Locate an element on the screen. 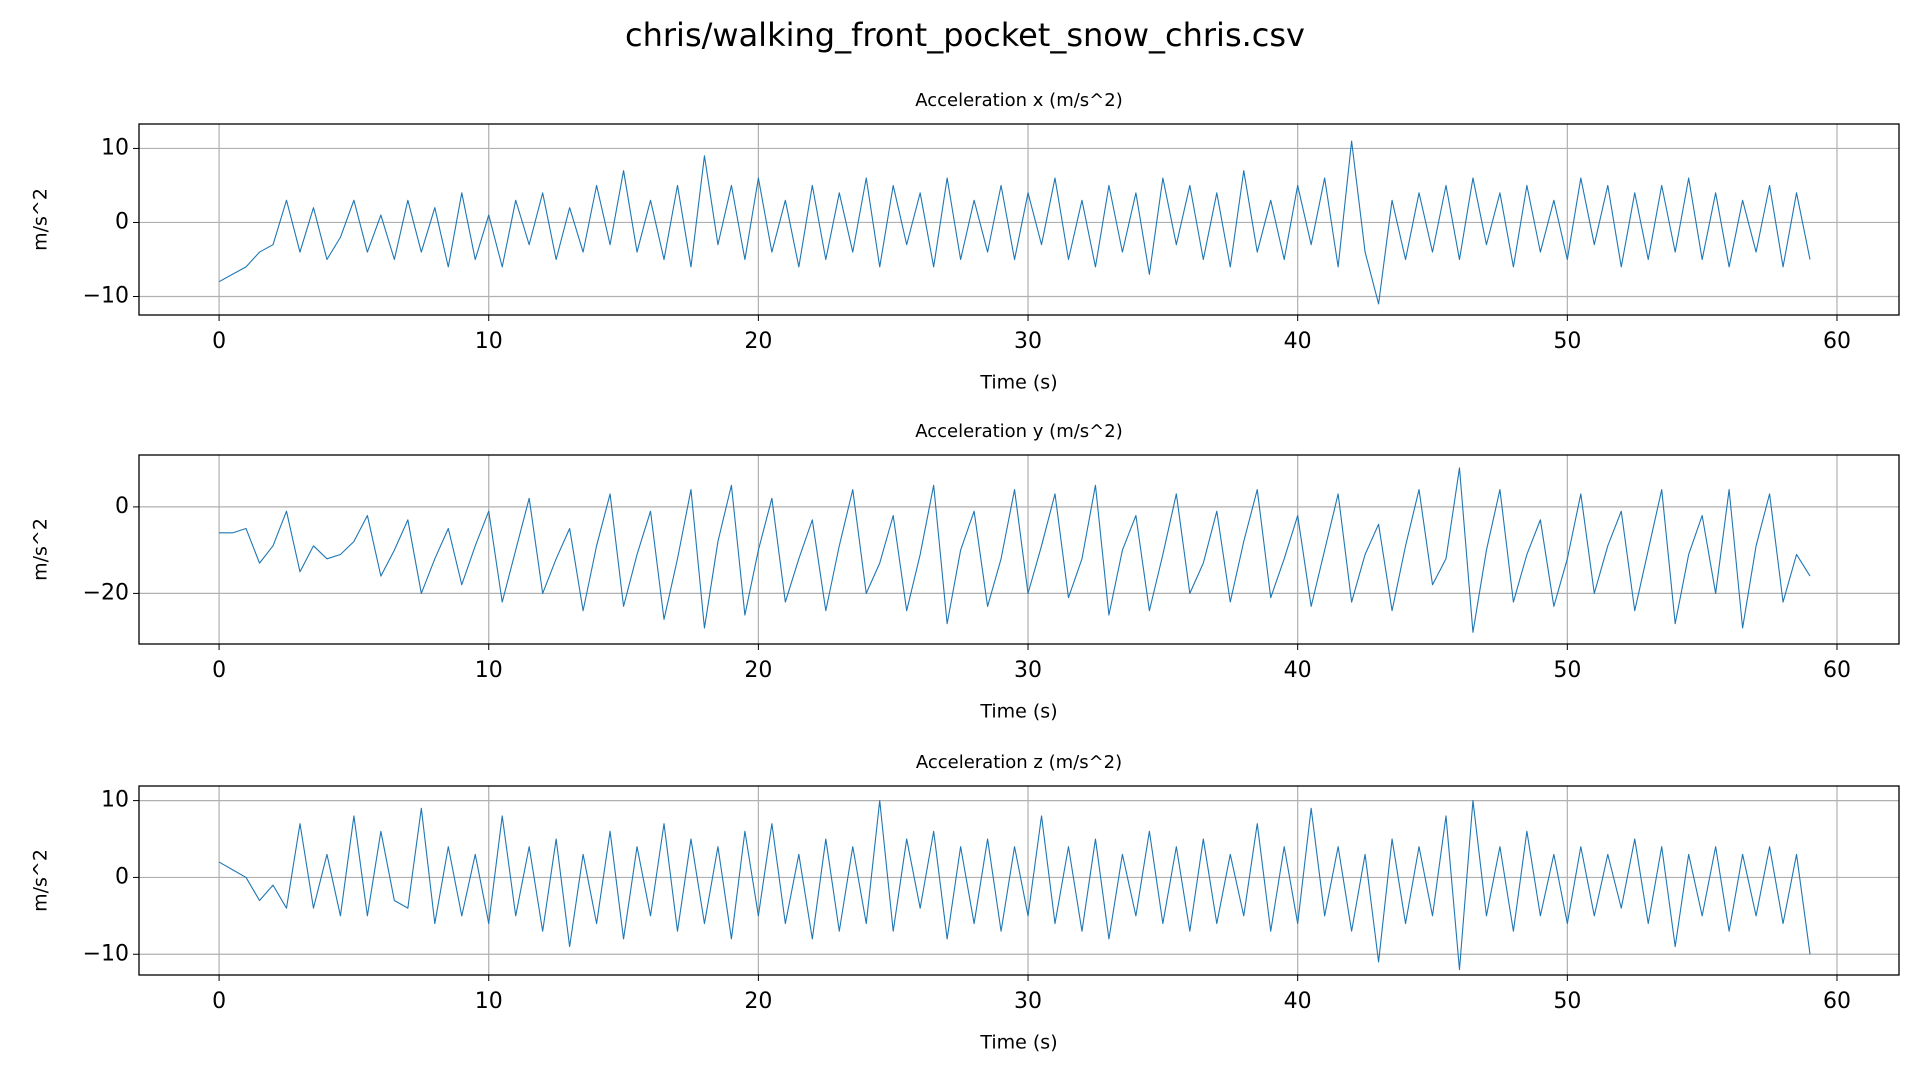 This screenshot has width=1920, height=1080. subplot-title: Acceleration z (m/s^2) is located at coordinates (1019, 762).